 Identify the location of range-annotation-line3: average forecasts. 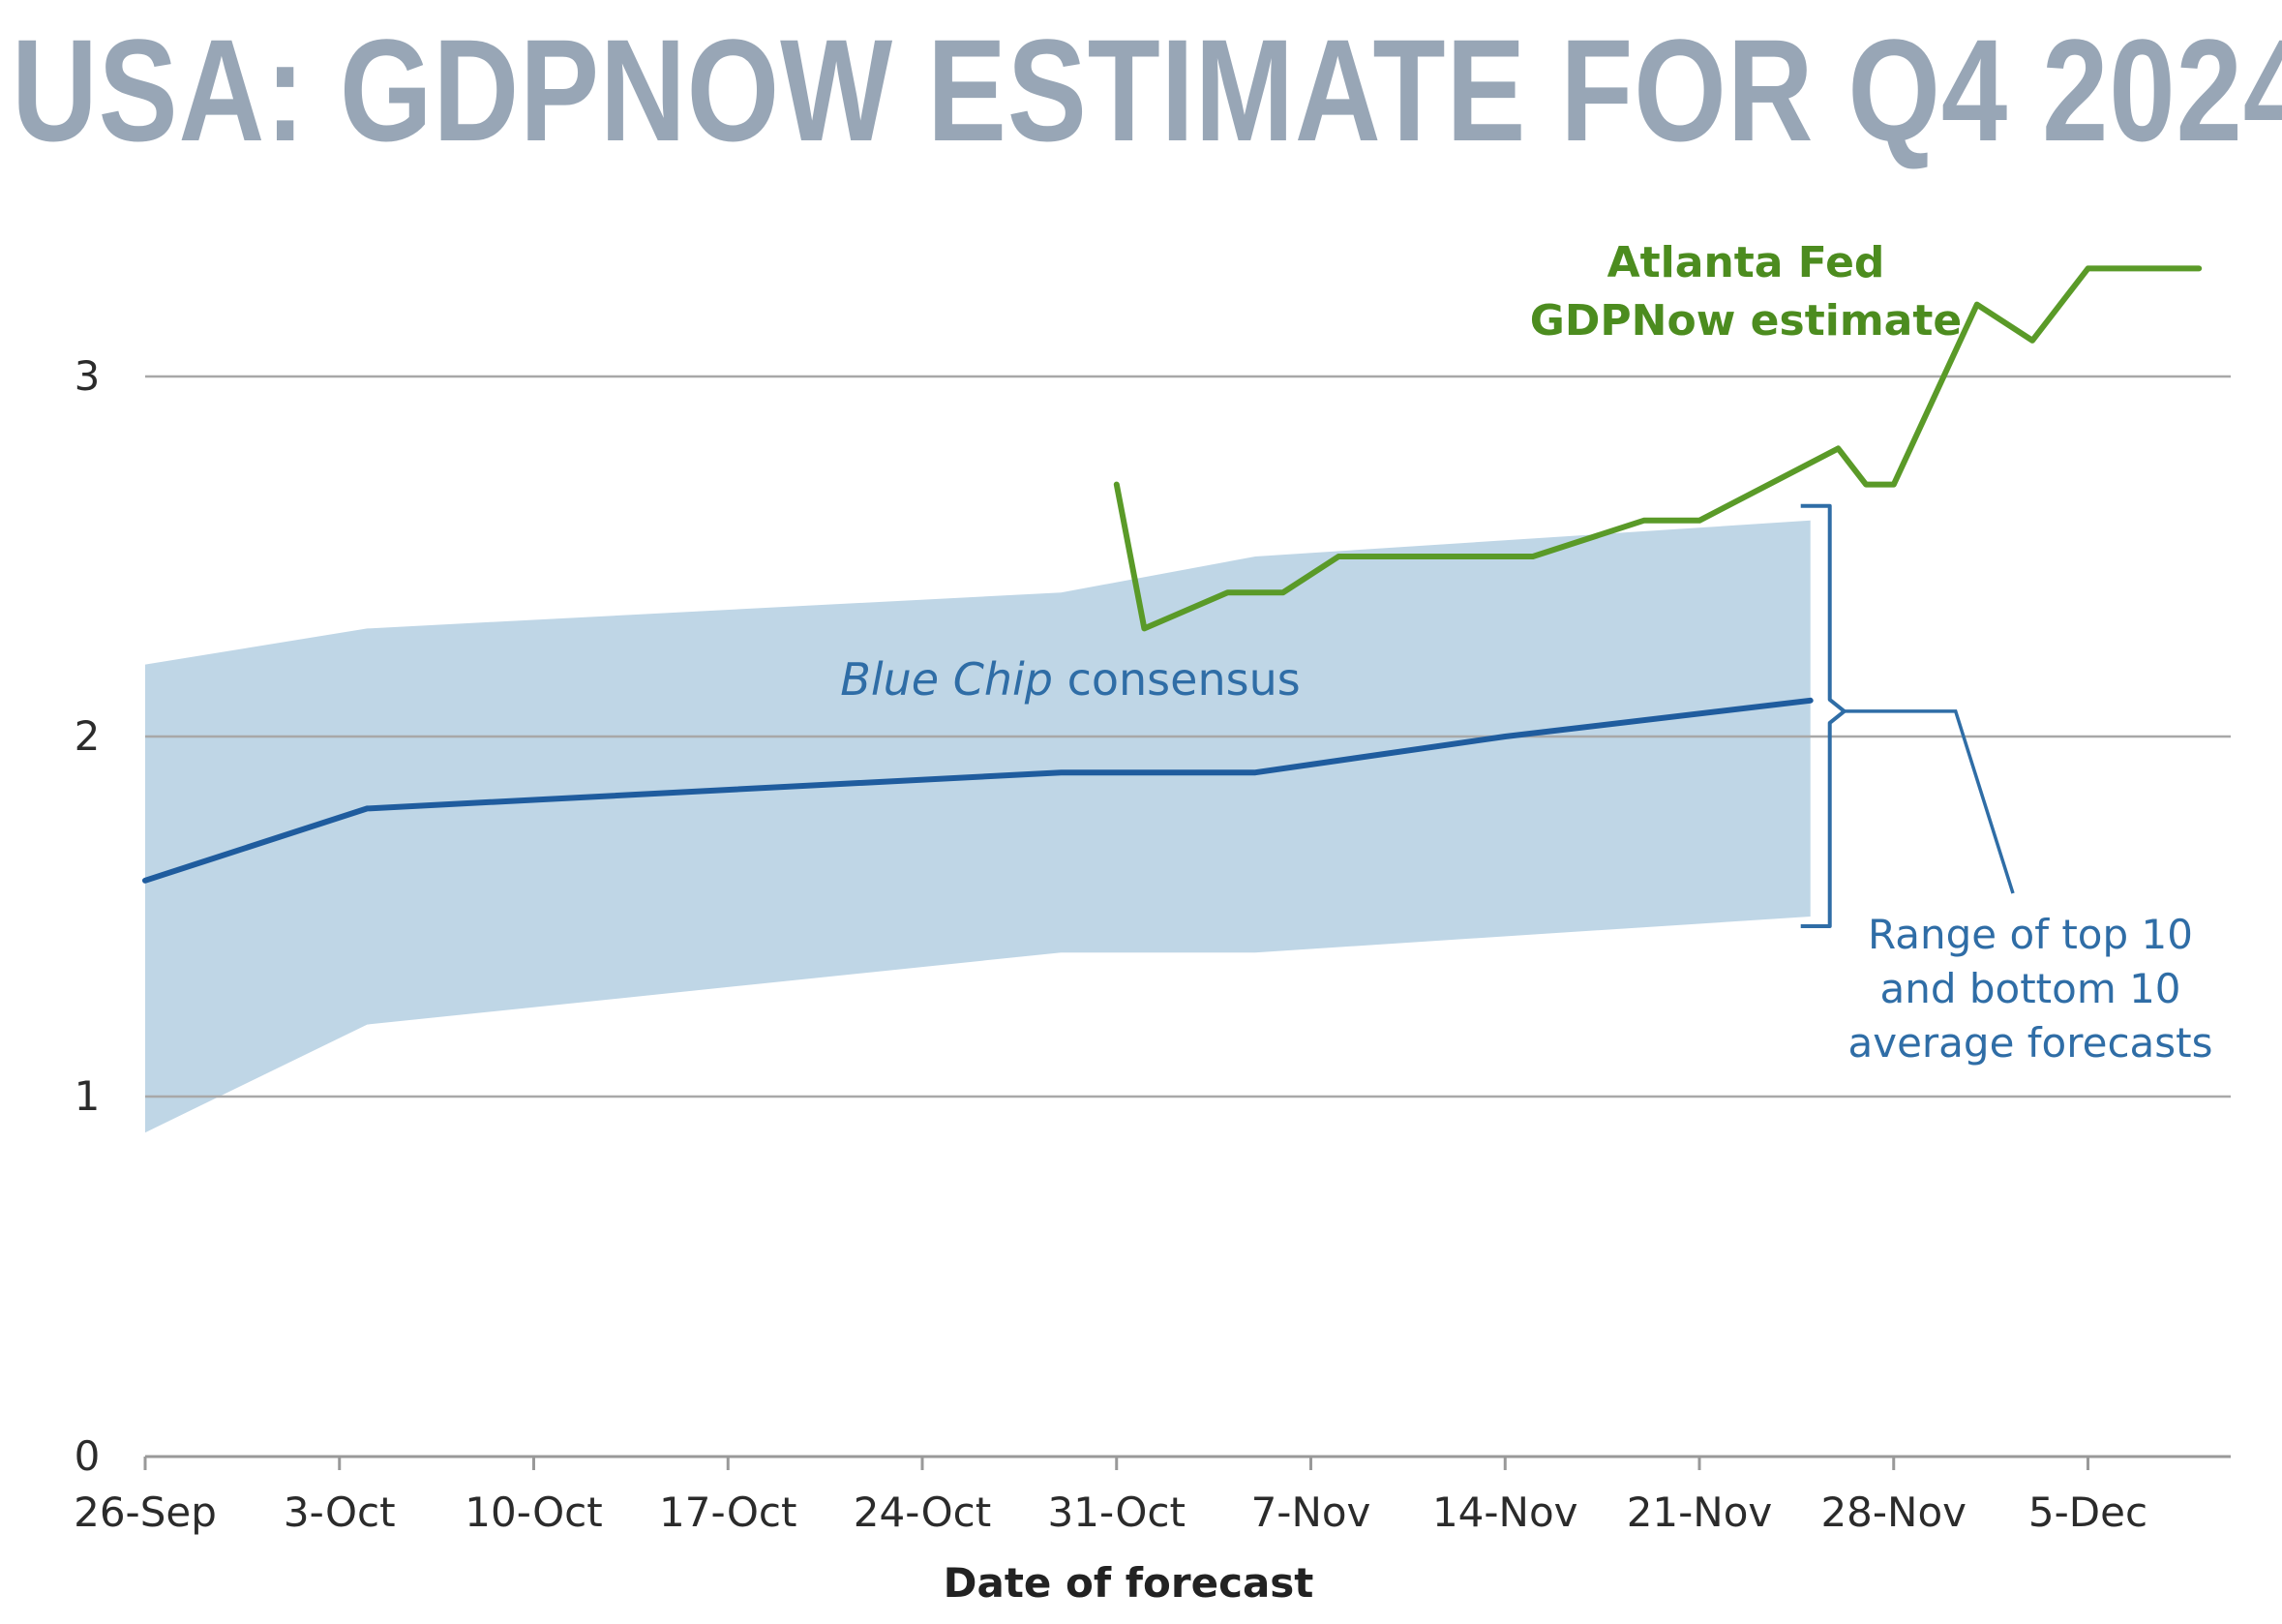
(2030, 1043).